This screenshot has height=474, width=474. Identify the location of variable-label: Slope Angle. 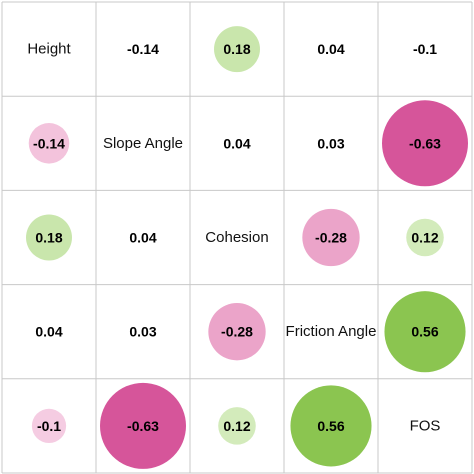
(143, 143).